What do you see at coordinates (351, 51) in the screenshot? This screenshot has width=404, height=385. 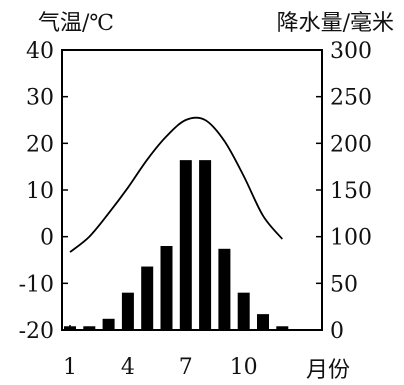 I see `precipitation-tick-label: 300` at bounding box center [351, 51].